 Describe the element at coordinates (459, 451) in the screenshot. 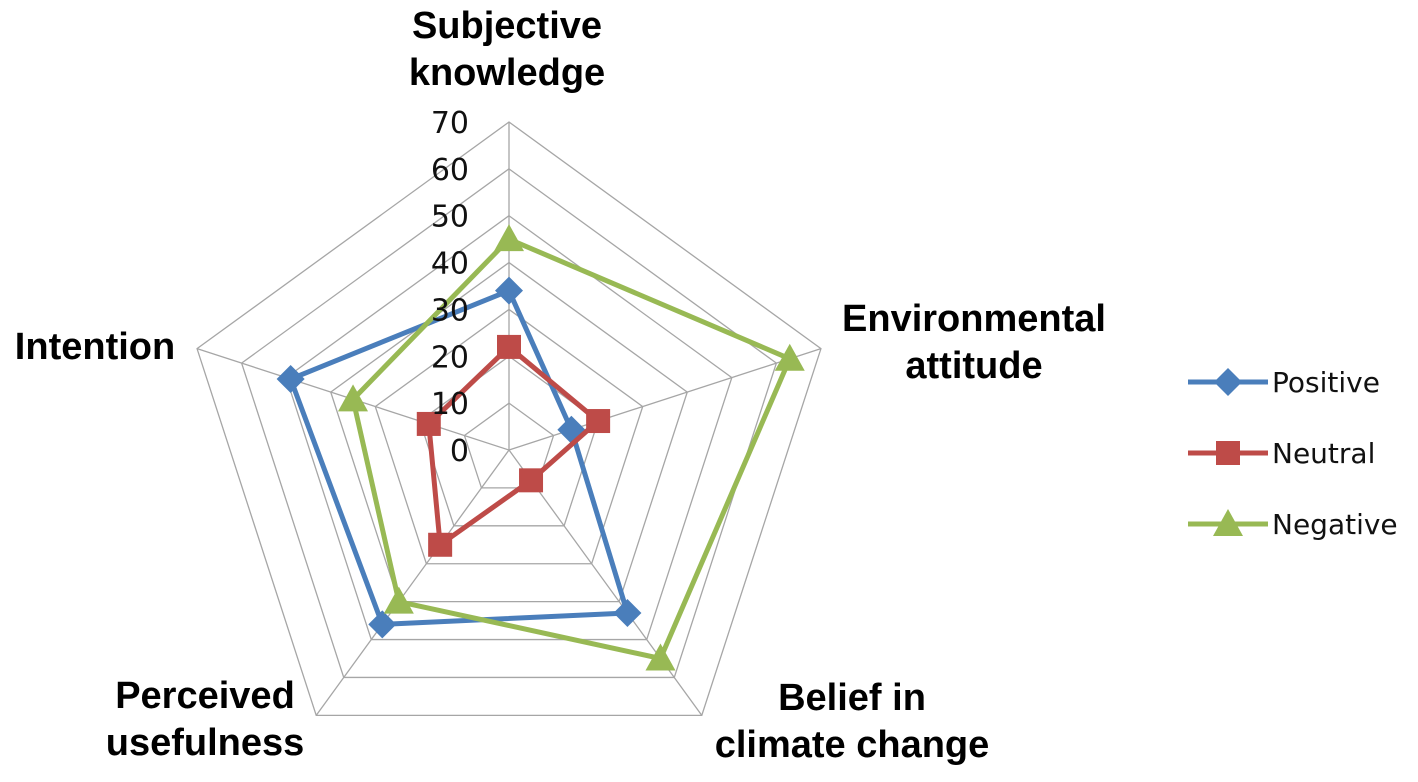

I see `tick-label-0: 0` at that location.